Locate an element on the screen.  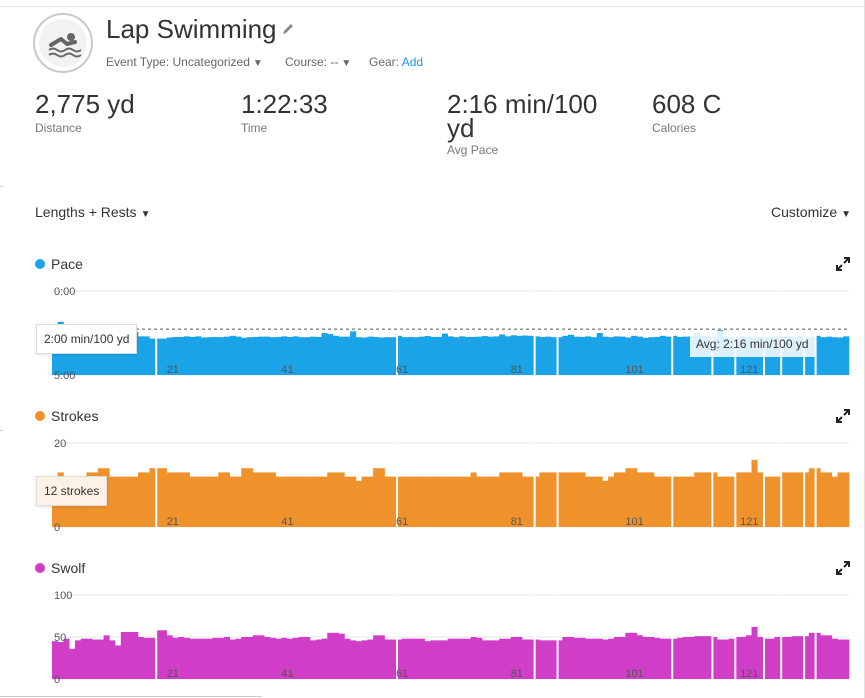
swolf-chart: 100 50 0 21 41 61 81 101 121 is located at coordinates (432, 636).